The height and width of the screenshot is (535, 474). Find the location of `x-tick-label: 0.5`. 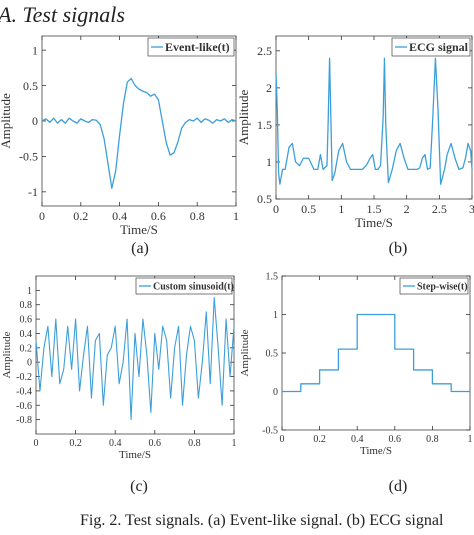

x-tick-label: 0.5 is located at coordinates (308, 209).